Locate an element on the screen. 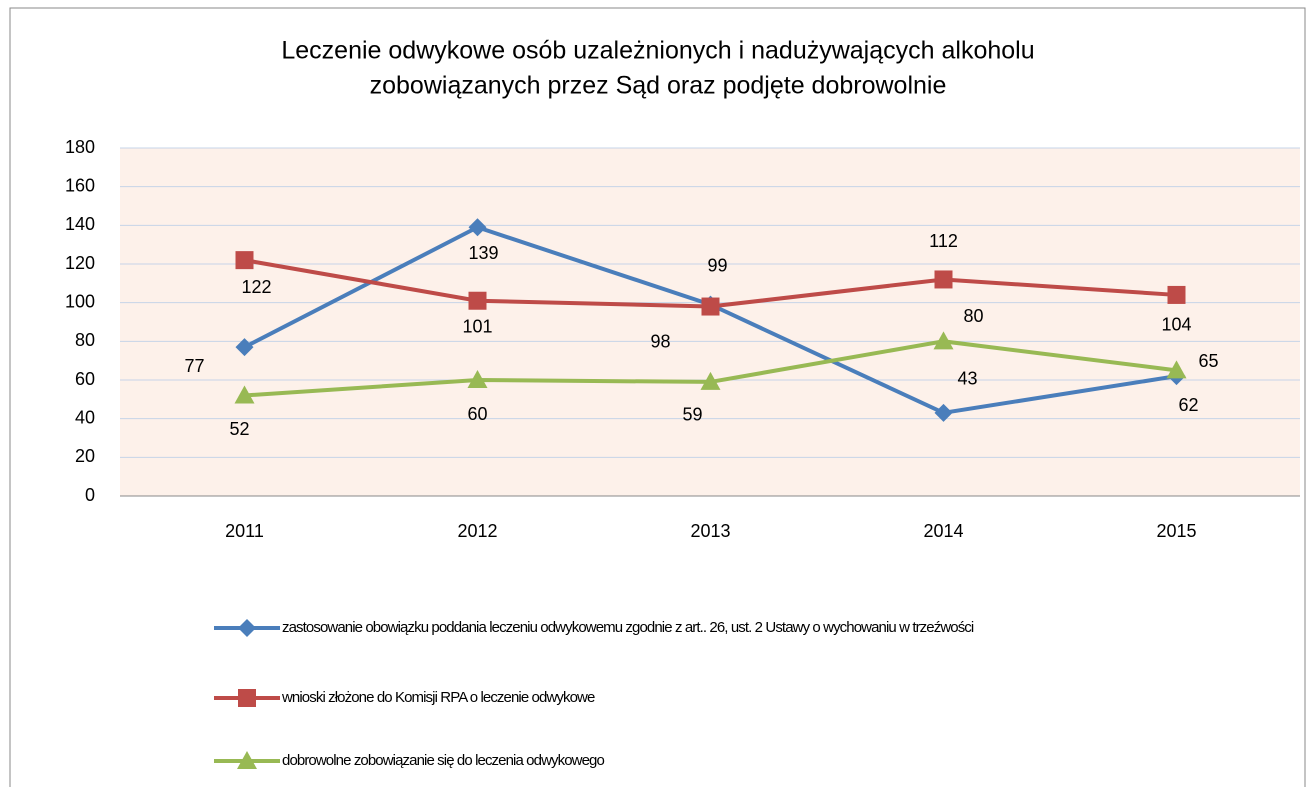 The height and width of the screenshot is (787, 1315). data-label: 59 is located at coordinates (692, 415).